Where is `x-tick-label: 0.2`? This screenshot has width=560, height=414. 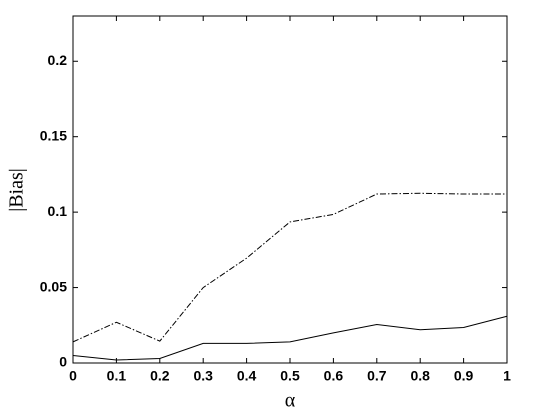
x-tick-label: 0.2 is located at coordinates (160, 376).